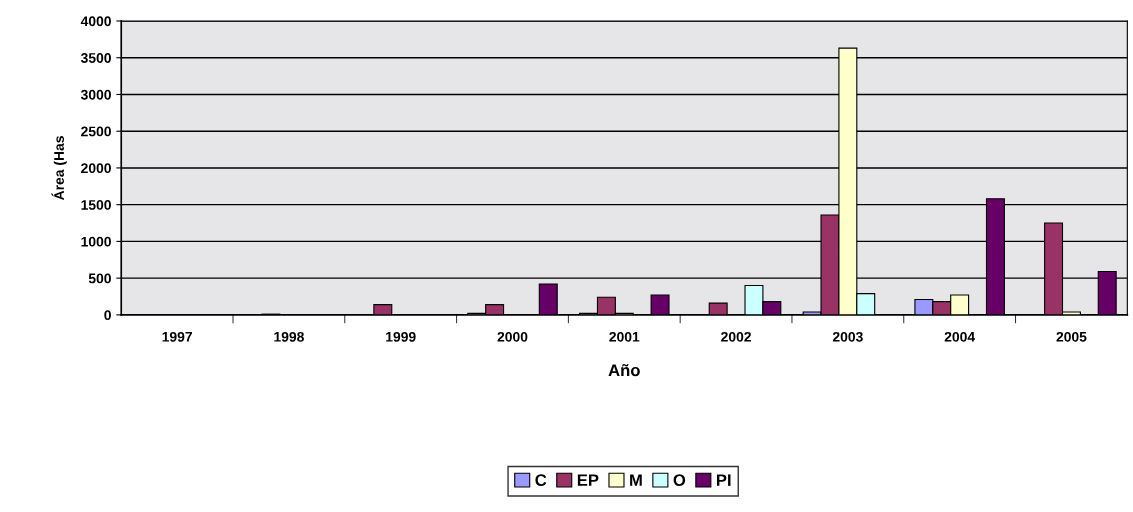  What do you see at coordinates (624, 370) in the screenshot?
I see `x-axis-title: Año` at bounding box center [624, 370].